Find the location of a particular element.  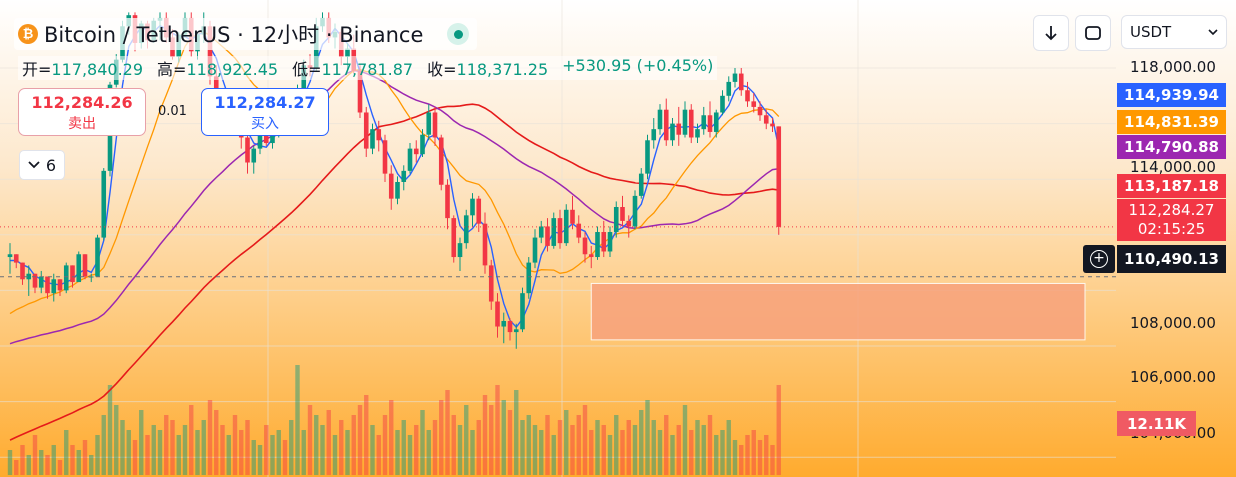

download-button is located at coordinates (1051, 33).